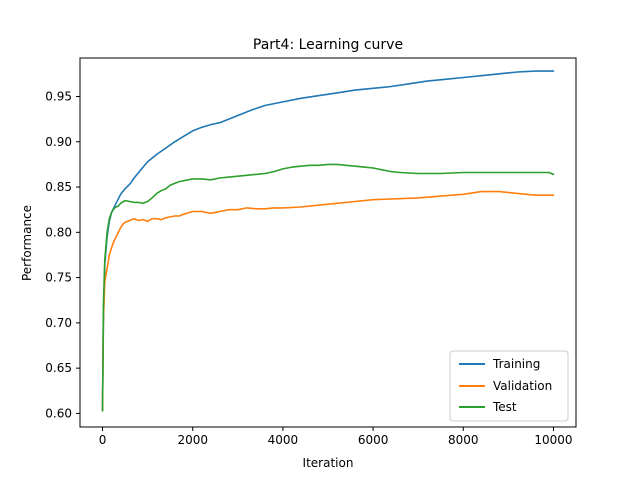 This screenshot has height=480, width=640. What do you see at coordinates (522, 386) in the screenshot?
I see `legend-label-validation: Validation` at bounding box center [522, 386].